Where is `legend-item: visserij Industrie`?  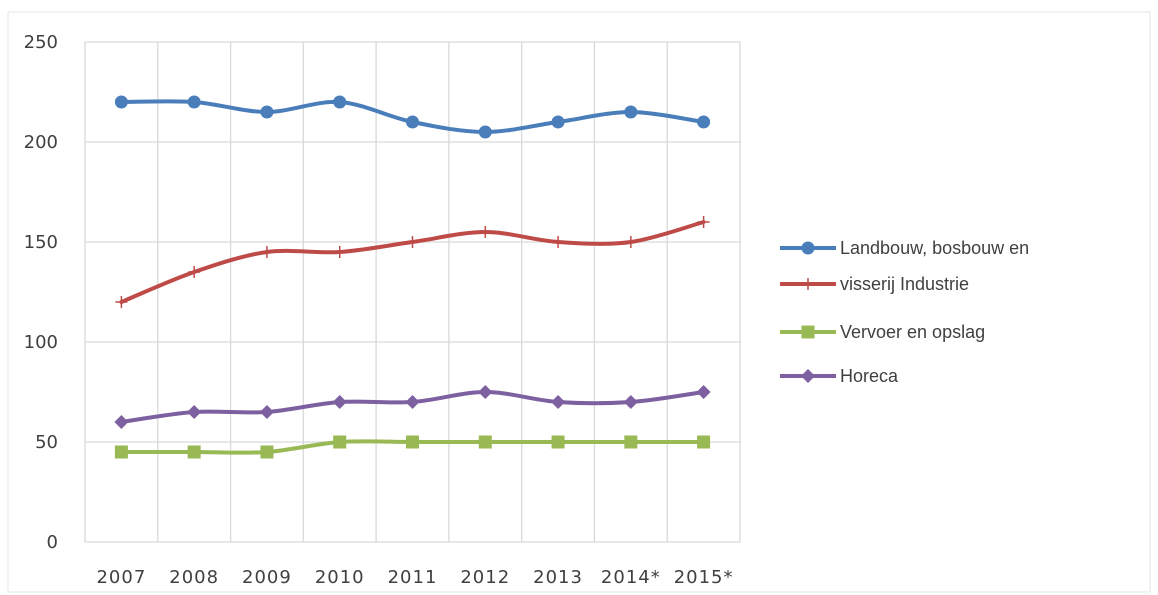
legend-item: visserij Industrie is located at coordinates (874, 284).